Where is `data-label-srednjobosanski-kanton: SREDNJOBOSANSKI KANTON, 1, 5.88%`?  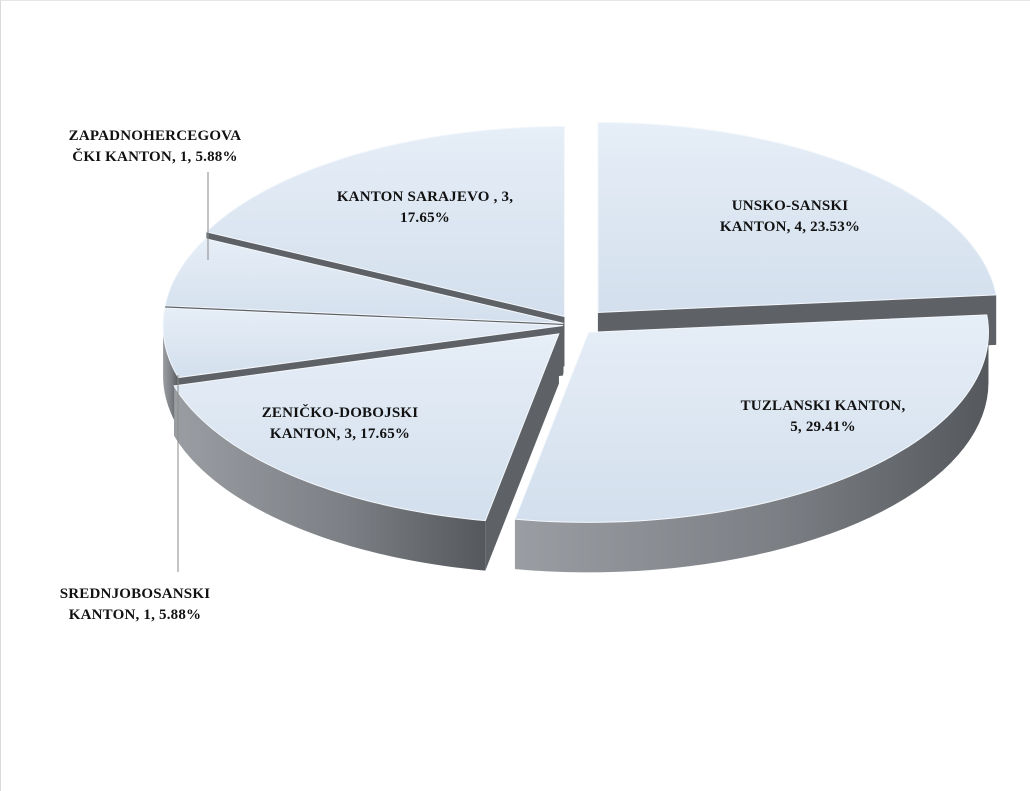
data-label-srednjobosanski-kanton: SREDNJOBOSANSKI KANTON, 1, 5.88% is located at coordinates (135, 604).